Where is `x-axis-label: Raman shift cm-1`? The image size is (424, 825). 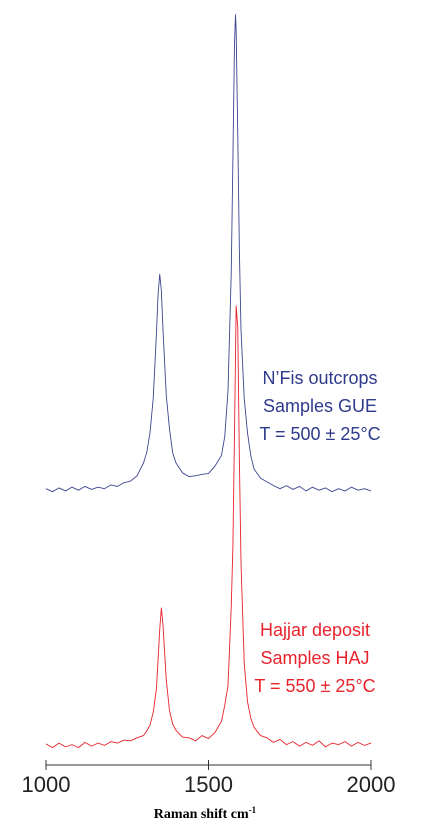 x-axis-label: Raman shift cm-1 is located at coordinates (205, 813).